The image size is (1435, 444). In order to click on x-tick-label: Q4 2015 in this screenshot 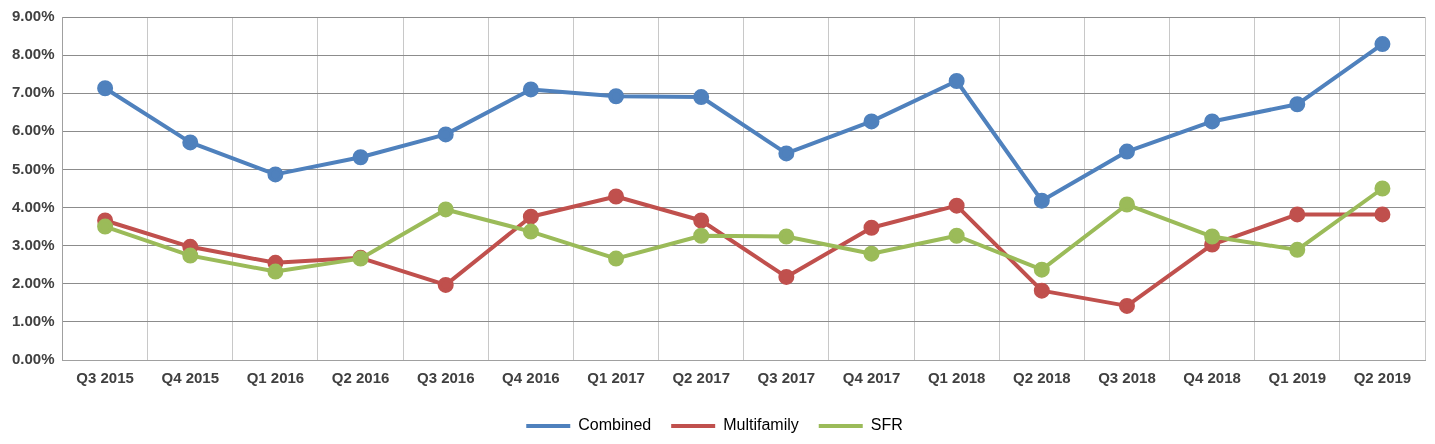, I will do `click(190, 378)`.